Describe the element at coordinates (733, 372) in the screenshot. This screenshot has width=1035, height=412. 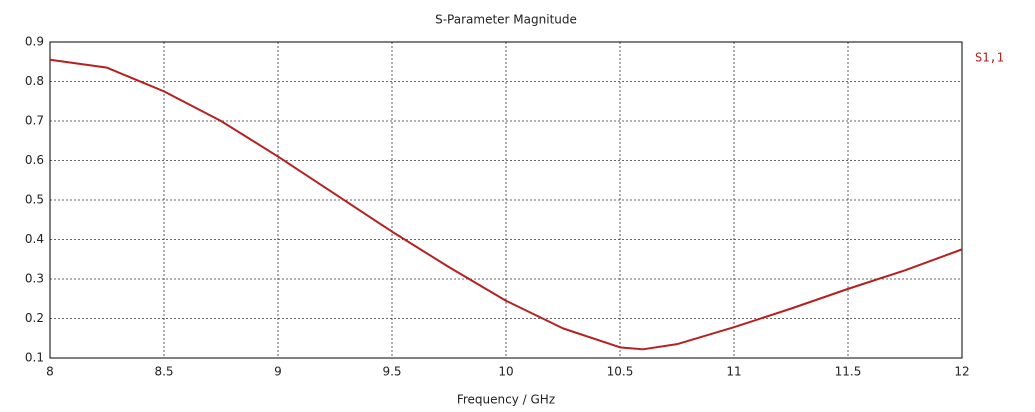
I see `x-tick-label: 11` at that location.